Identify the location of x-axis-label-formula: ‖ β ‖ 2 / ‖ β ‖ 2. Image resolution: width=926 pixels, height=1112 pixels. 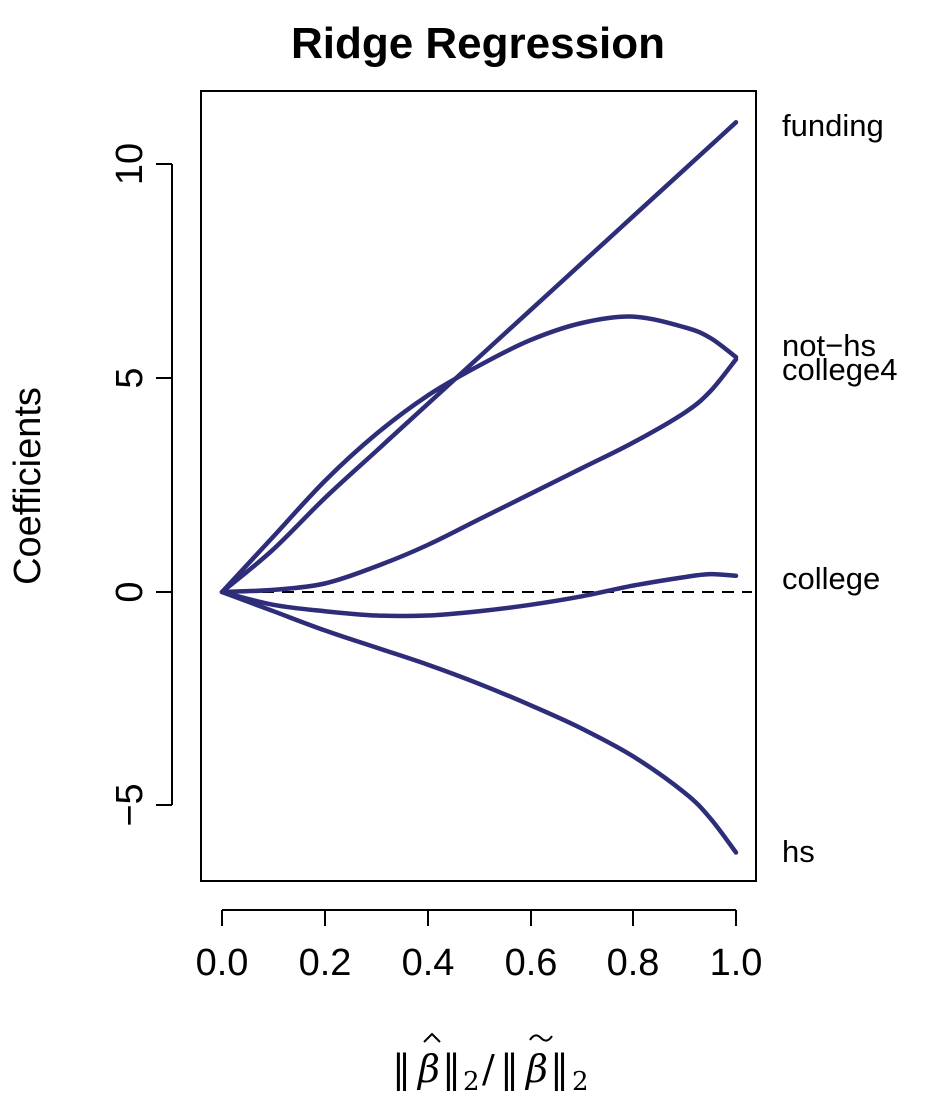
(490, 1064).